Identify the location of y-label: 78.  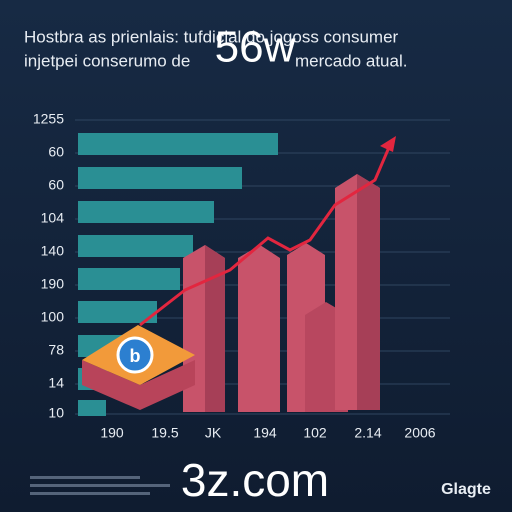
(56, 350).